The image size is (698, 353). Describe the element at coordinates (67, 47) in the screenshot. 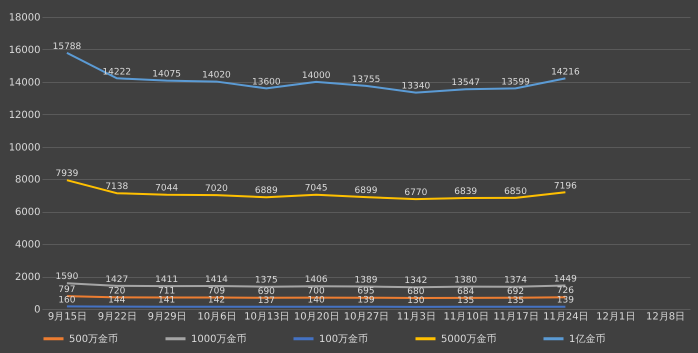

I see `data-label: 15788` at that location.